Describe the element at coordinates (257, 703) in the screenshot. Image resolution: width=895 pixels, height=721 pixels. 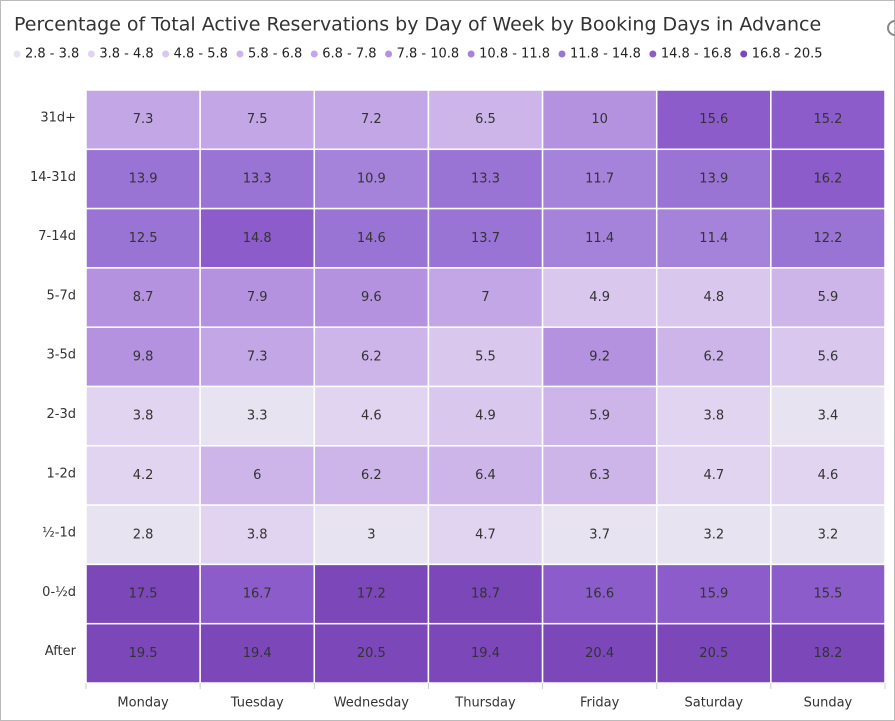
I see `x-tick-label: Tuesday` at that location.